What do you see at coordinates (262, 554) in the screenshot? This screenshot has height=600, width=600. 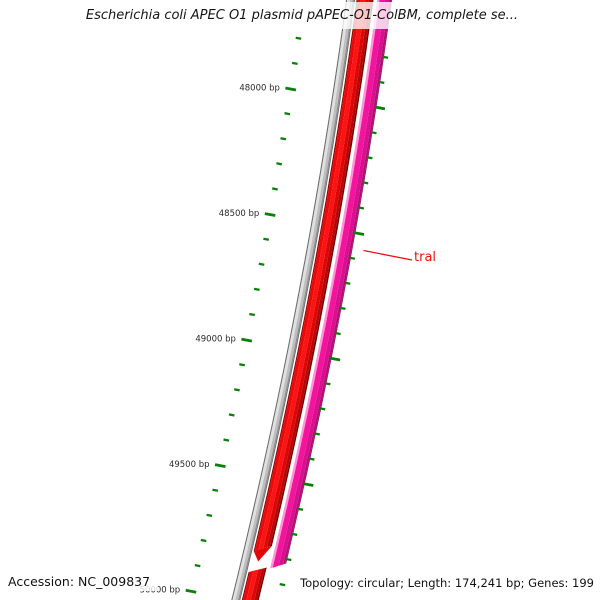 I see `red-gene-arrowhead` at bounding box center [262, 554].